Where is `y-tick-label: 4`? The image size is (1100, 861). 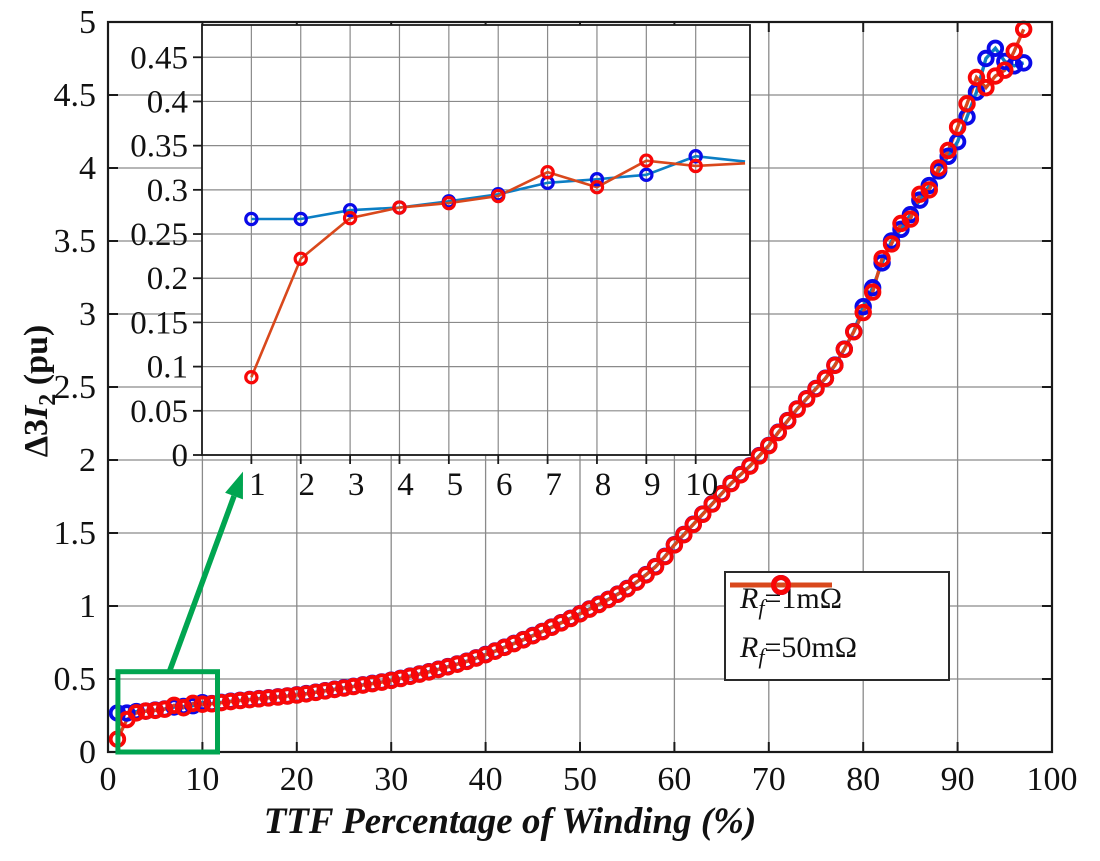
y-tick-label: 4 is located at coordinates (87, 168).